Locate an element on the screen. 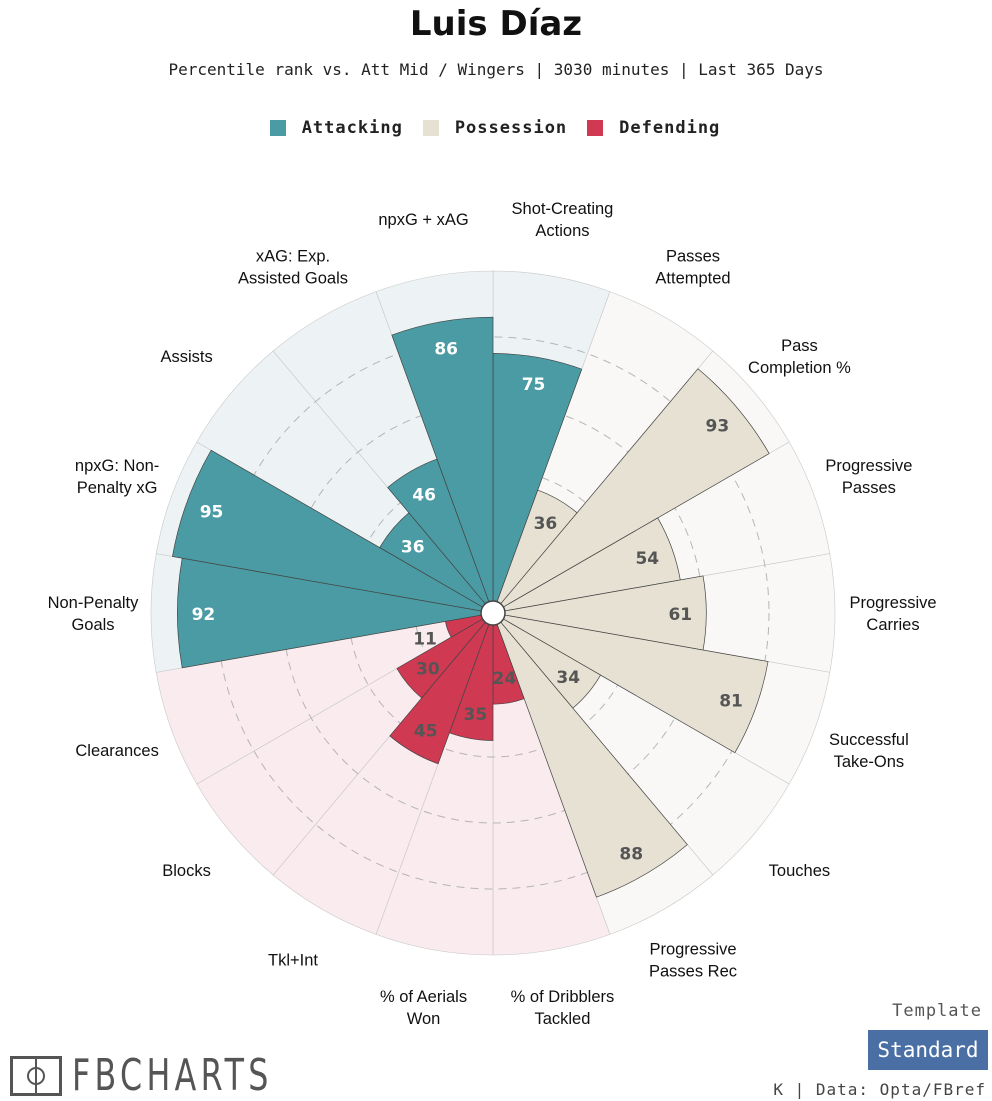 This screenshot has width=992, height=1101. value-label-npxg-non-penalty-xg: 95 is located at coordinates (212, 513).